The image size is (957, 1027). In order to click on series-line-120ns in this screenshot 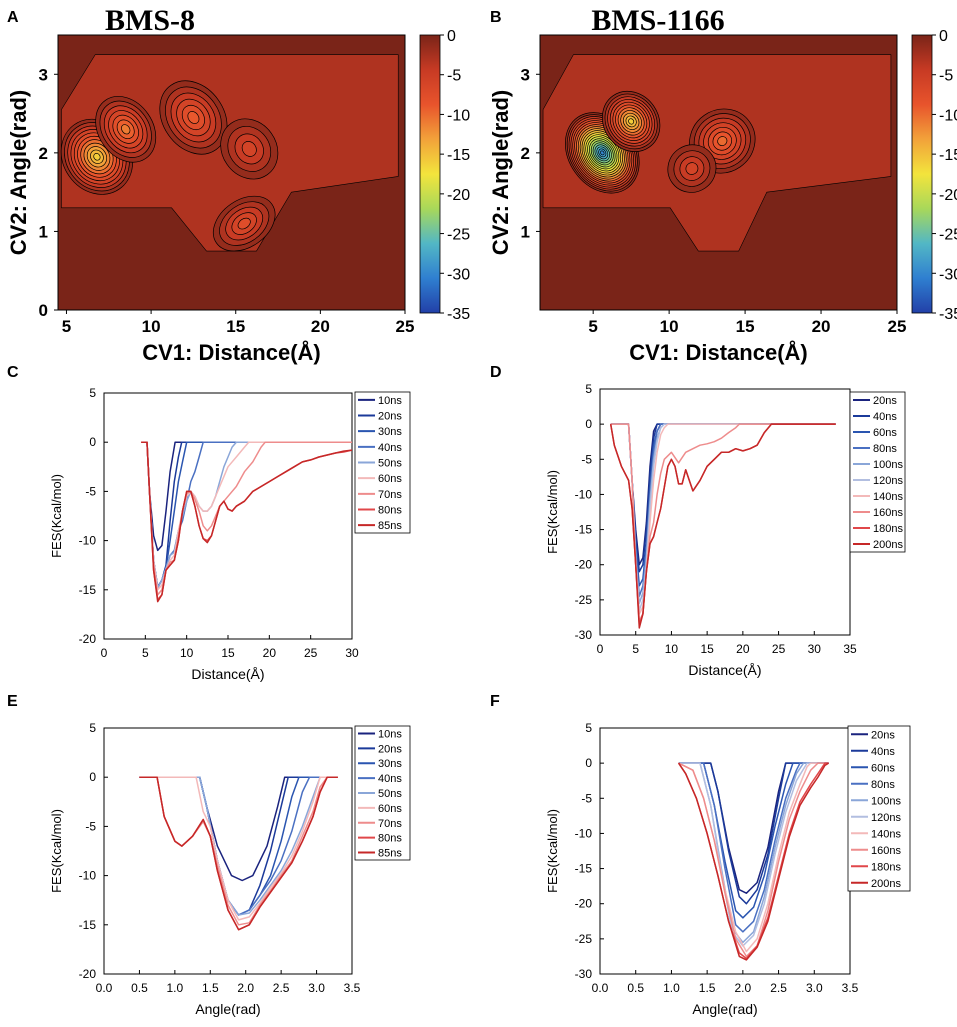, I will do `click(753, 854)`.